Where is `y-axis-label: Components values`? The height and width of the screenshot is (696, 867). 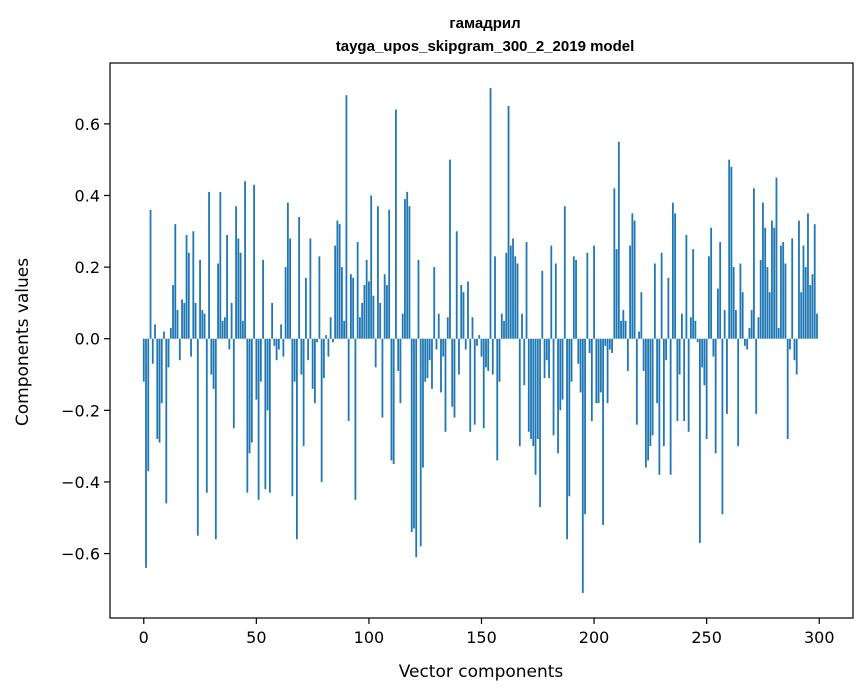
y-axis-label: Components values is located at coordinates (23, 342).